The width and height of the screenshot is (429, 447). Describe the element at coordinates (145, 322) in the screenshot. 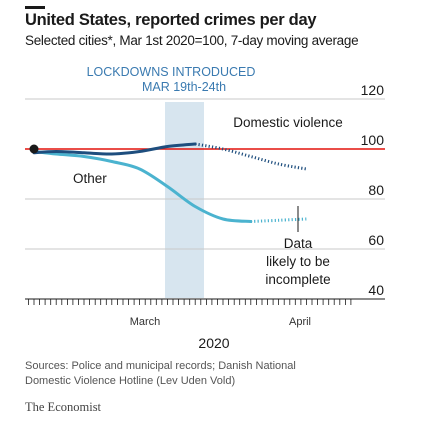

I see `x-tick-label-march: March` at that location.